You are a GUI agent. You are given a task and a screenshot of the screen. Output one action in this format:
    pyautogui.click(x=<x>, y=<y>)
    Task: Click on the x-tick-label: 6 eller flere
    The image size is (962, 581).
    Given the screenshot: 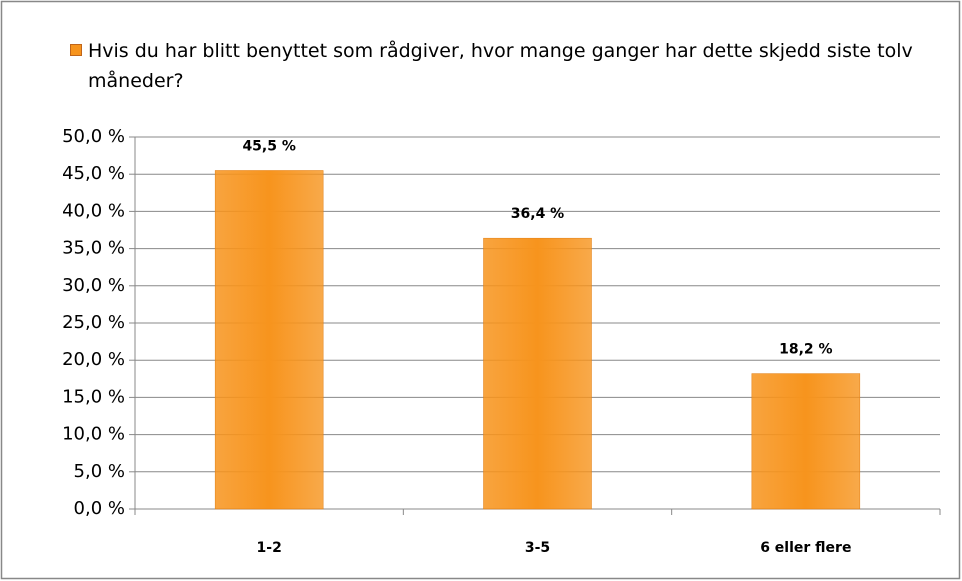 What is the action you would take?
    pyautogui.click(x=805, y=548)
    